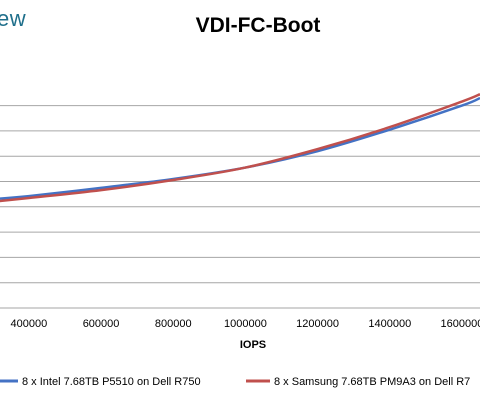  What do you see at coordinates (460, 324) in the screenshot?
I see `x-tick-label: 1600000` at bounding box center [460, 324].